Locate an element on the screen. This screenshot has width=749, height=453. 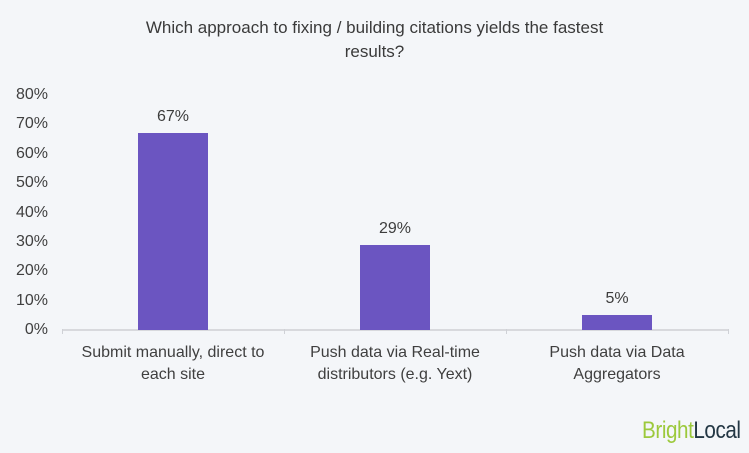
x-axis-category-label: Submit manually, direct to each site is located at coordinates (173, 363).